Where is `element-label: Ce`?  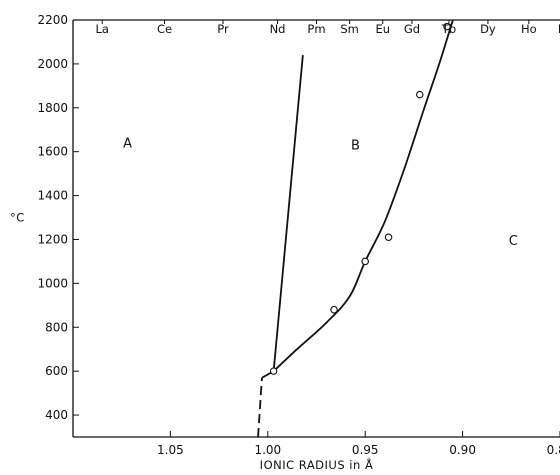 element-label: Ce is located at coordinates (164, 29).